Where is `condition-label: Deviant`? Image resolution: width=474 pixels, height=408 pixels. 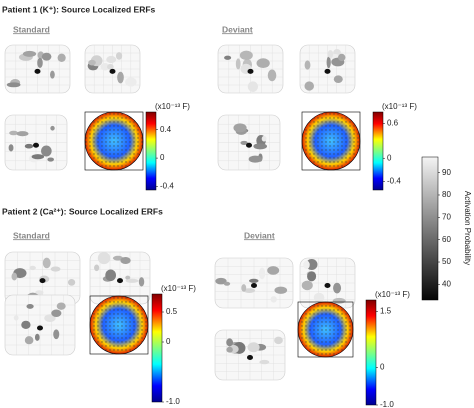 condition-label: Deviant is located at coordinates (237, 29).